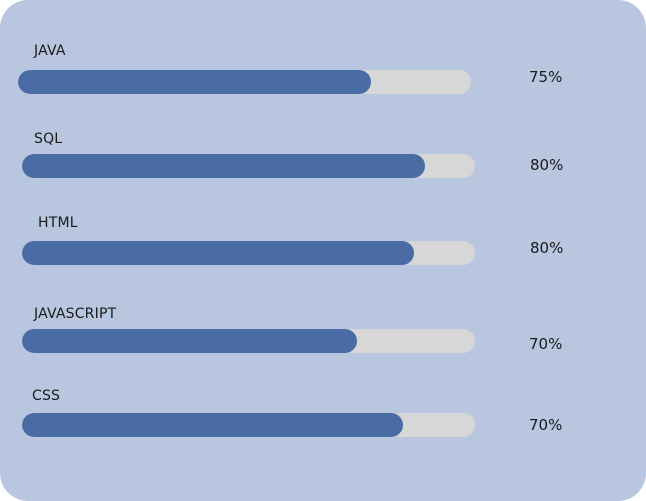  Describe the element at coordinates (75, 314) in the screenshot. I see `skill-label-javascript: JAVASCRIPT` at that location.